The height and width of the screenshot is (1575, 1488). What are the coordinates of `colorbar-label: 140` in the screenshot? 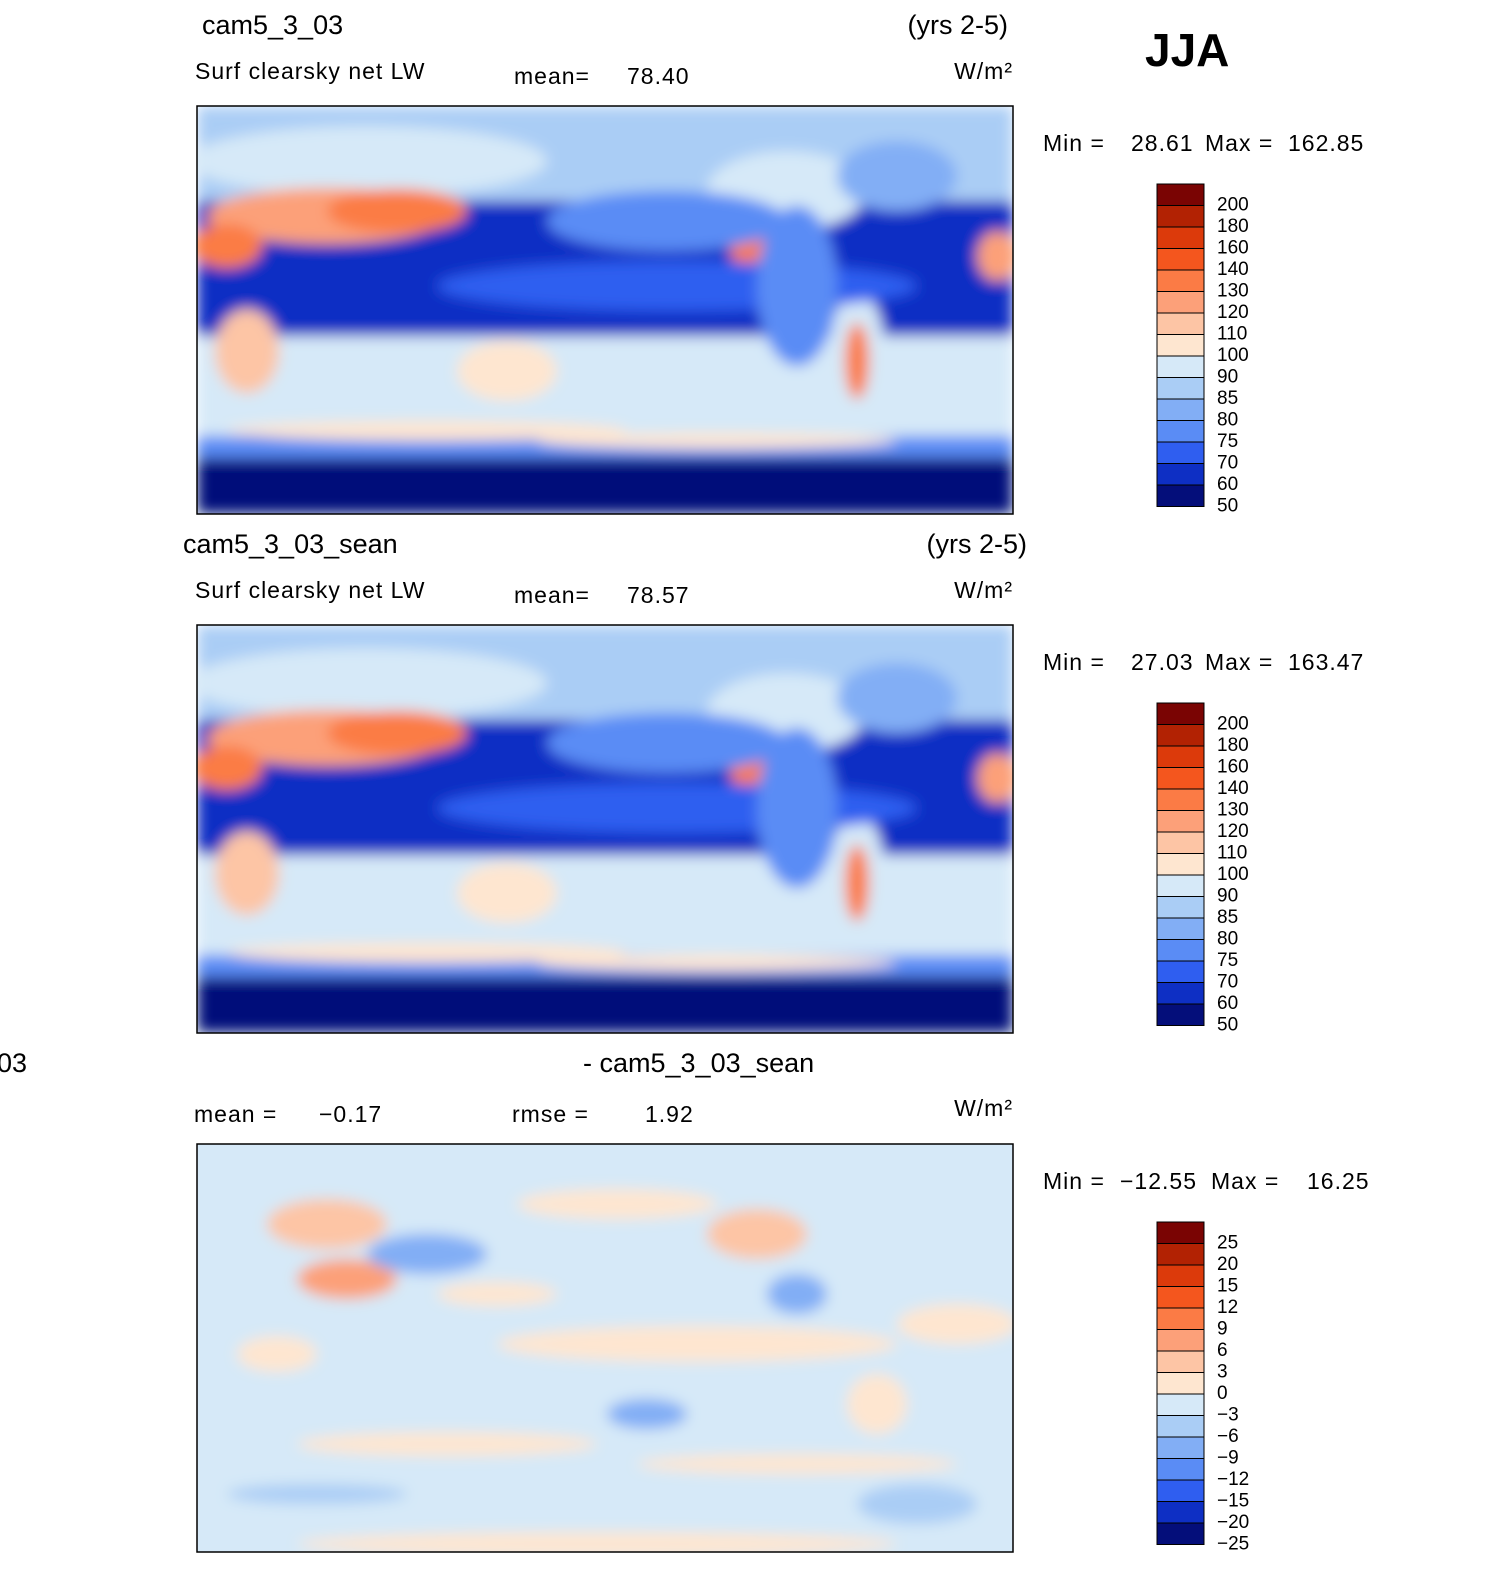 It's located at (1233, 788).